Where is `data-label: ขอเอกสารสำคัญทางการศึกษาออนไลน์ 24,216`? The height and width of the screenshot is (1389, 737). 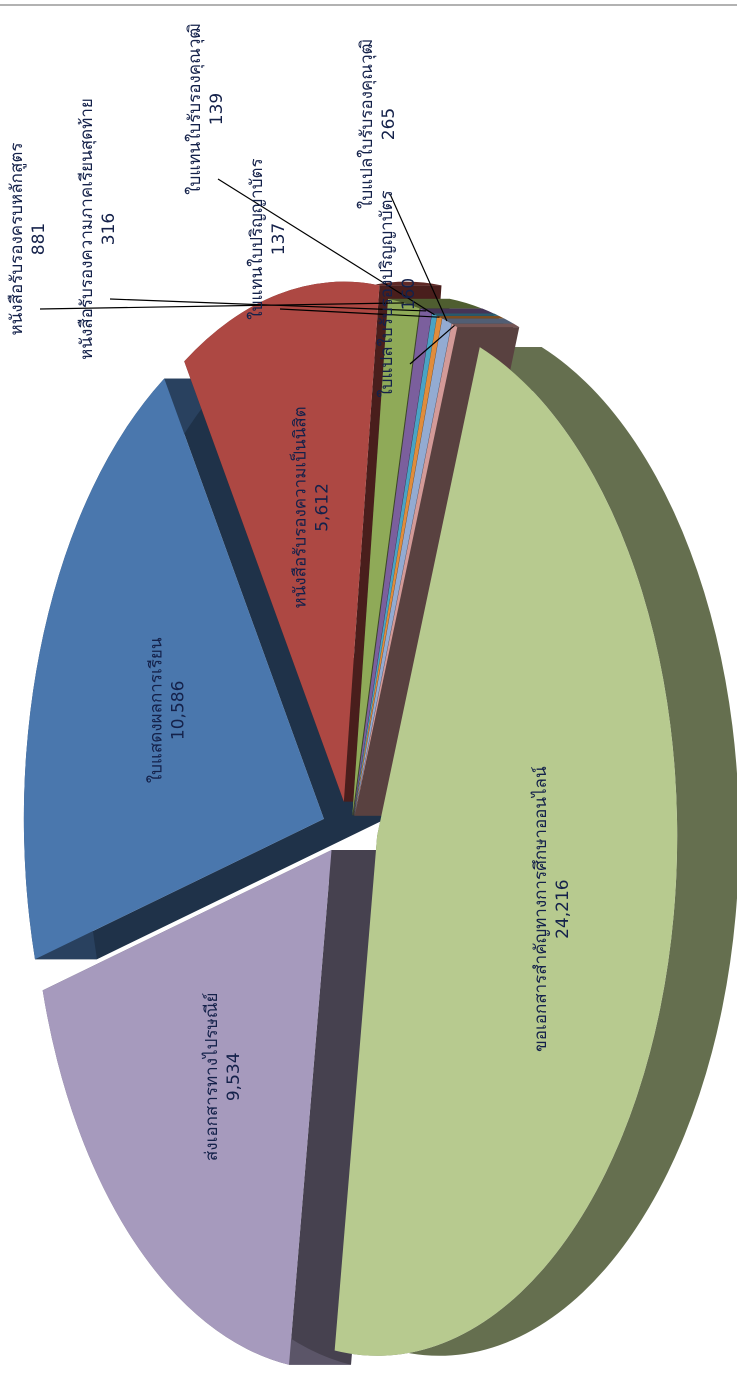
data-label: ขอเอกสารสำคัญทางการศึกษาออนไลน์ 24,216 is located at coordinates (551, 909).